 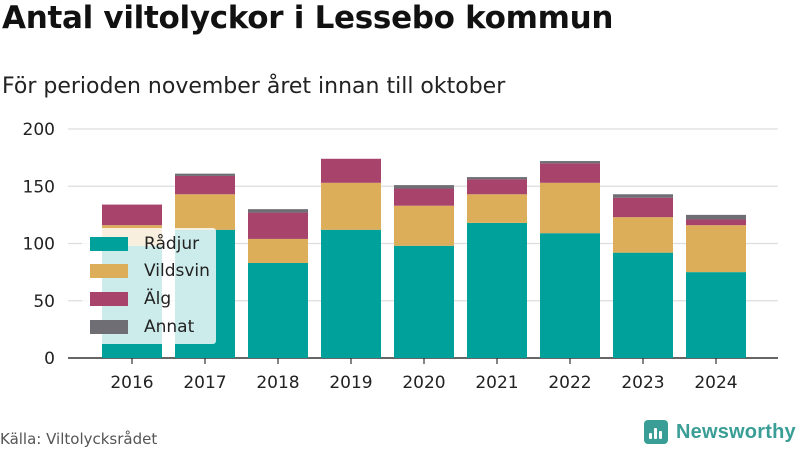 What do you see at coordinates (423, 383) in the screenshot?
I see `x-tick-label-2020: 2020` at bounding box center [423, 383].